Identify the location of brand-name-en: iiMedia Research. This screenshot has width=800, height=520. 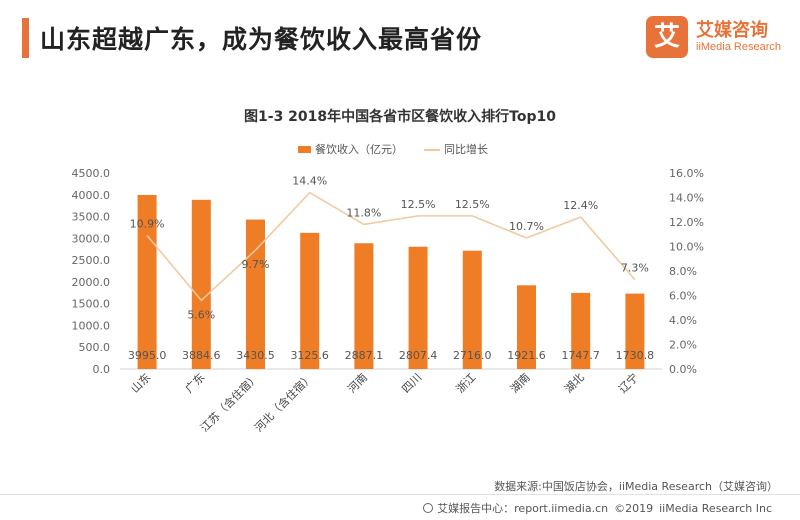
(738, 47).